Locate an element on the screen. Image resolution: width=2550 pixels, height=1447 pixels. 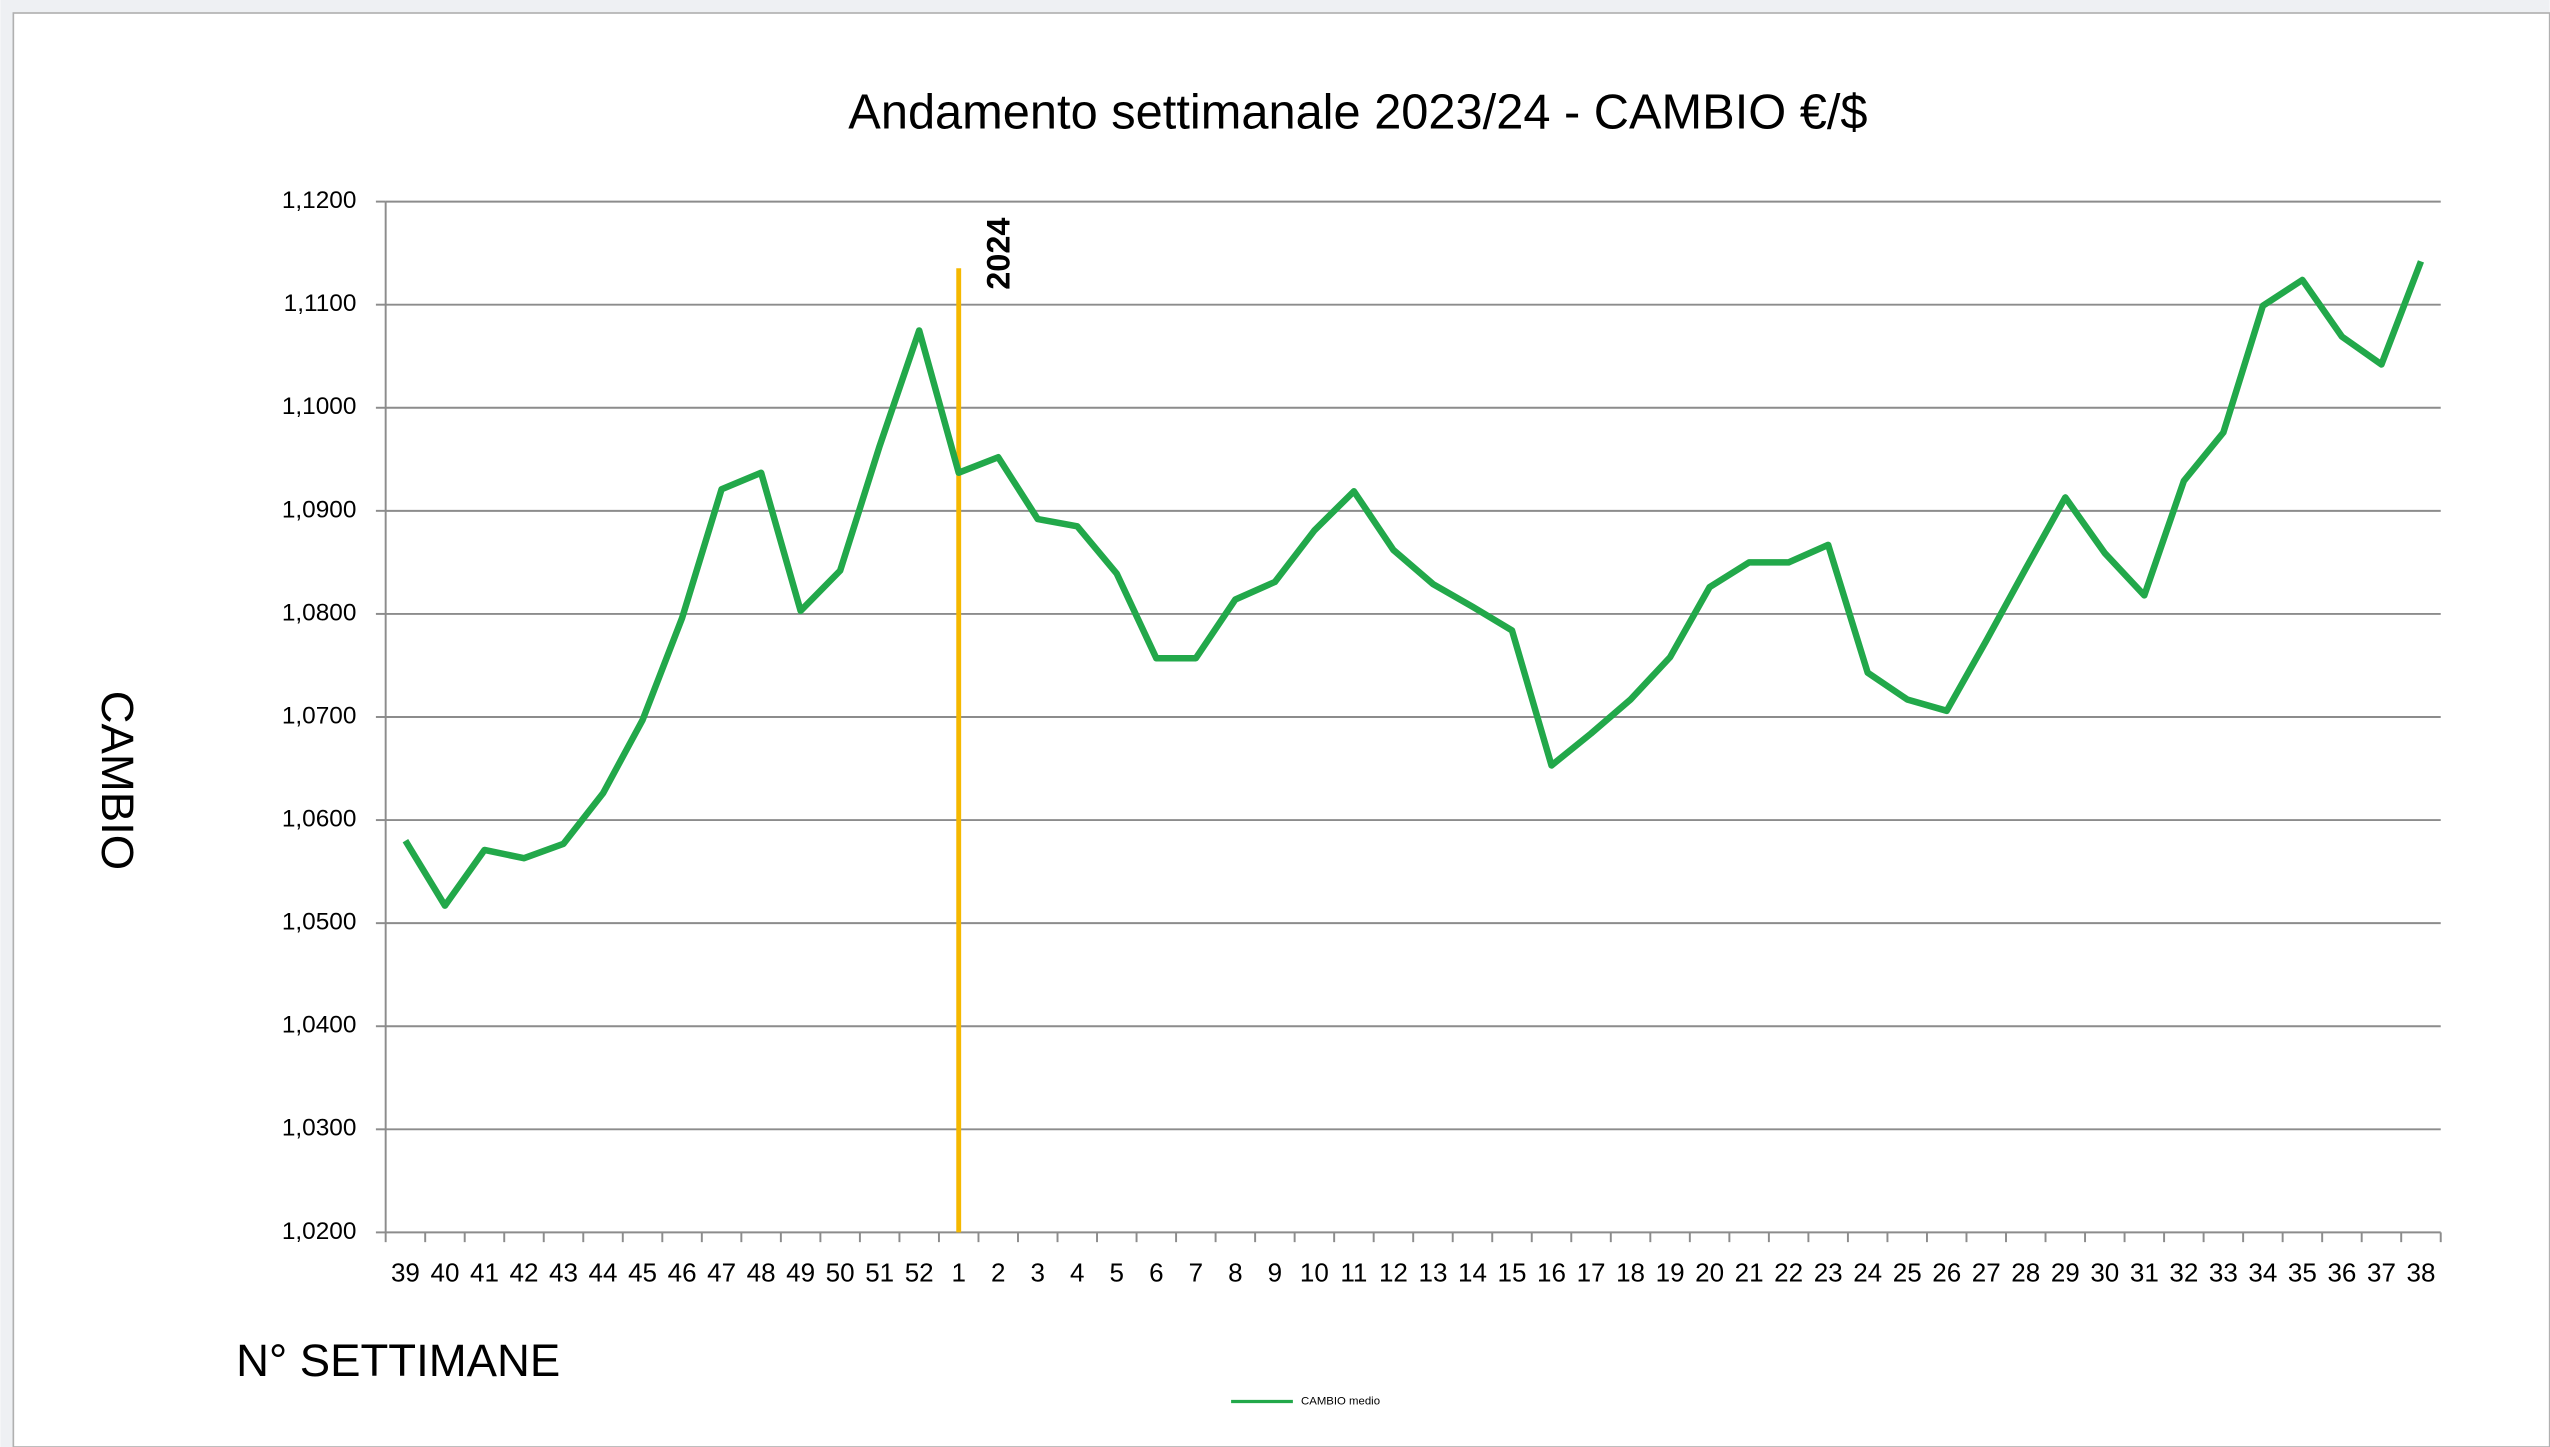
y-tick-label: 1,0600 is located at coordinates (319, 819).